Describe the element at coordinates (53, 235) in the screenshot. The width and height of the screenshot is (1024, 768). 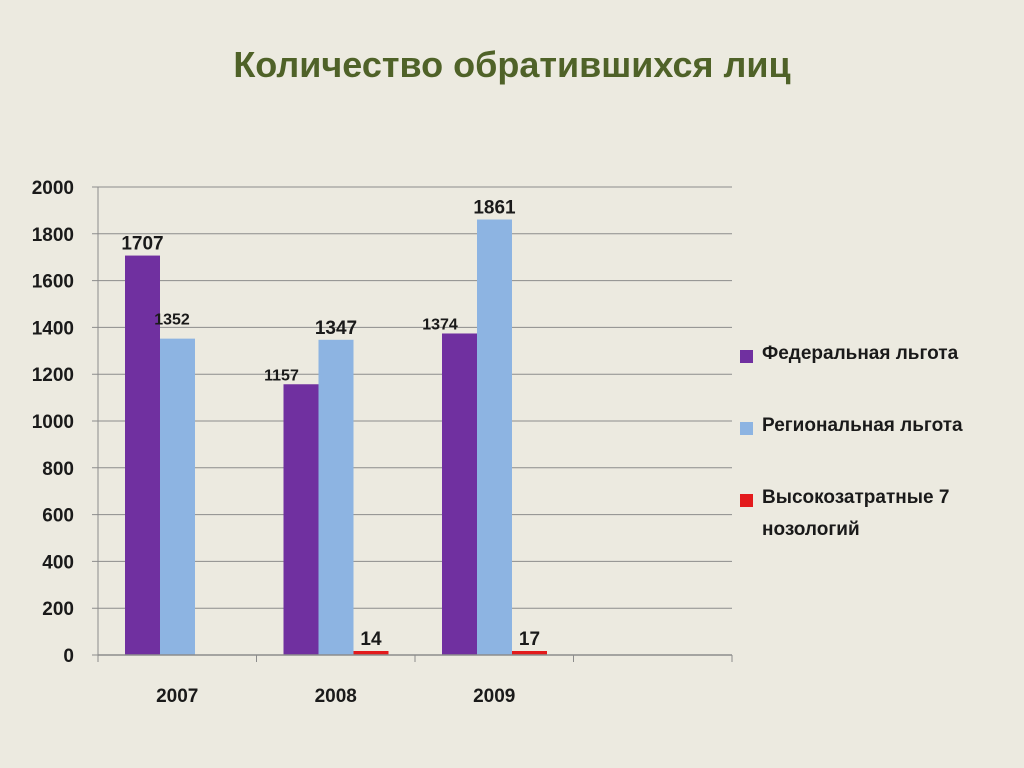
I see `y-tick-label: 1800` at that location.